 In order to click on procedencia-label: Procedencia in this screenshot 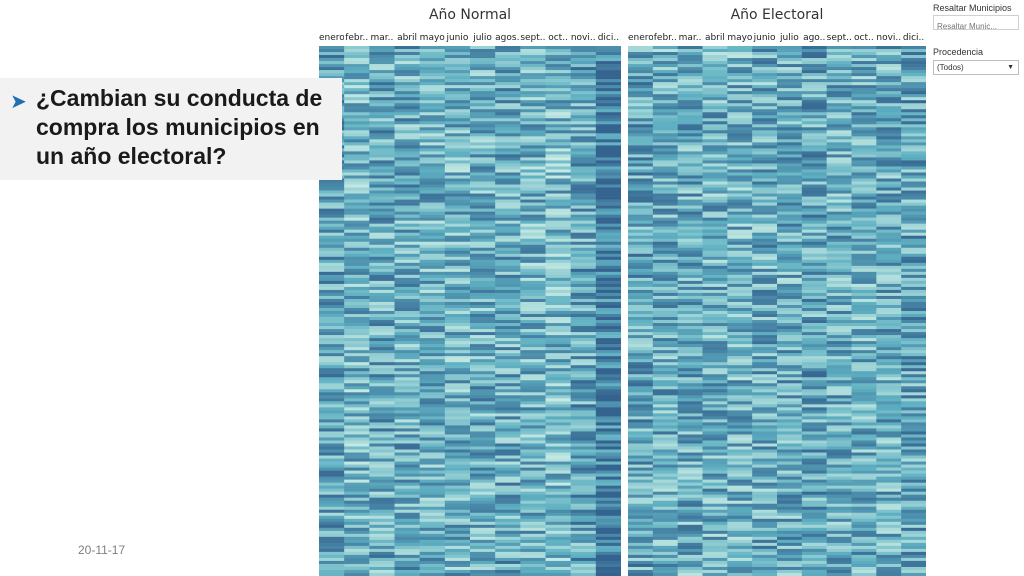, I will do `click(958, 52)`.